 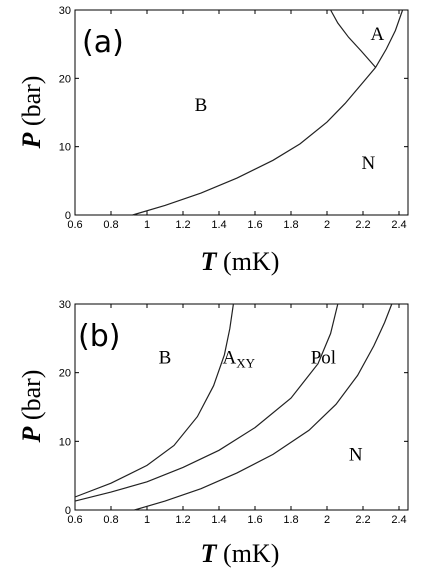 I want to click on phase-region-label: A, so click(x=378, y=34).